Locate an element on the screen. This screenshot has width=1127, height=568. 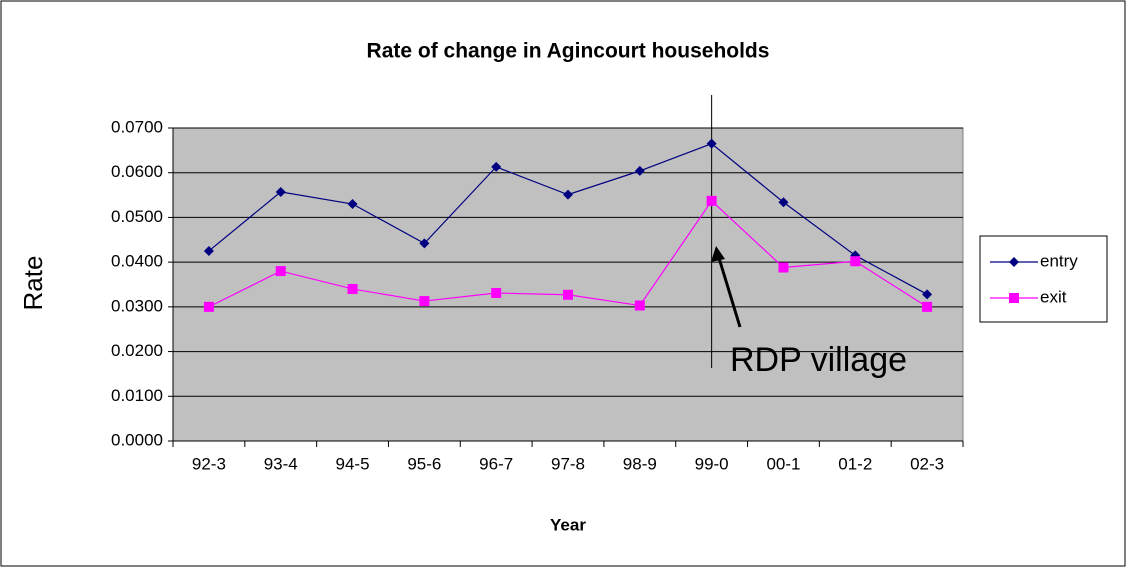
x-tick-label: 92-3 is located at coordinates (209, 463).